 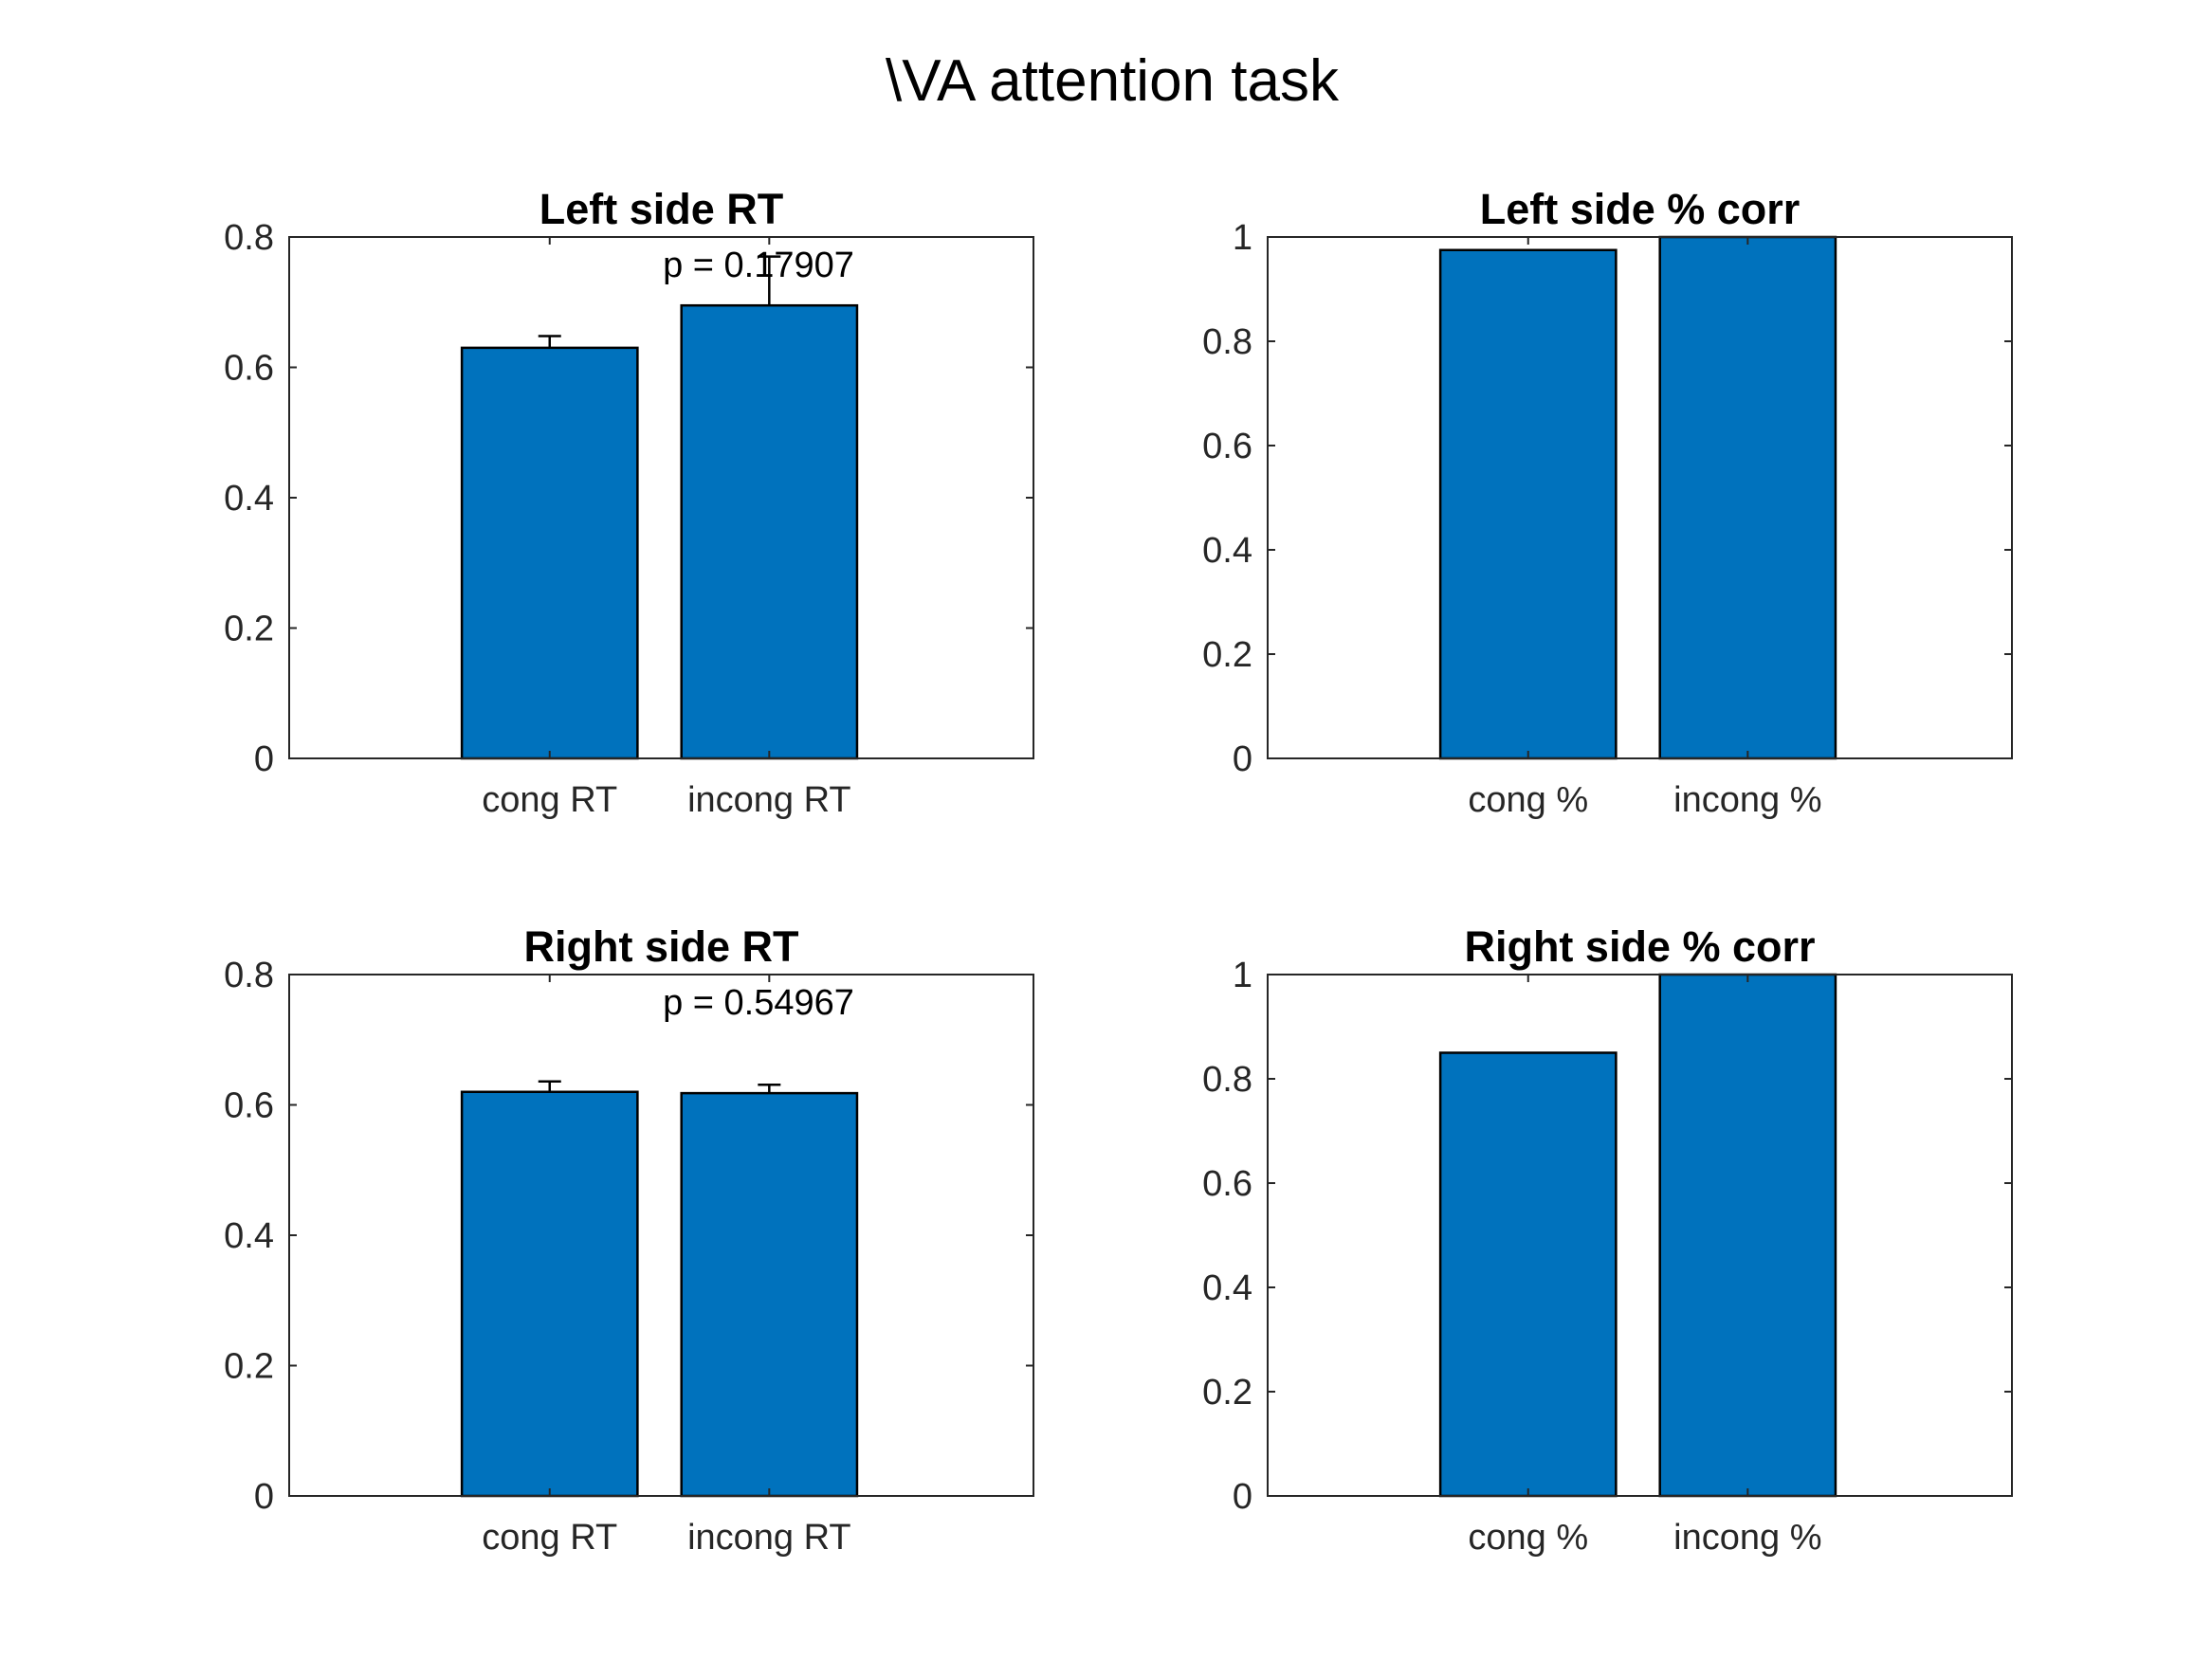 I want to click on figure-title: \VA attention task, so click(x=1113, y=81).